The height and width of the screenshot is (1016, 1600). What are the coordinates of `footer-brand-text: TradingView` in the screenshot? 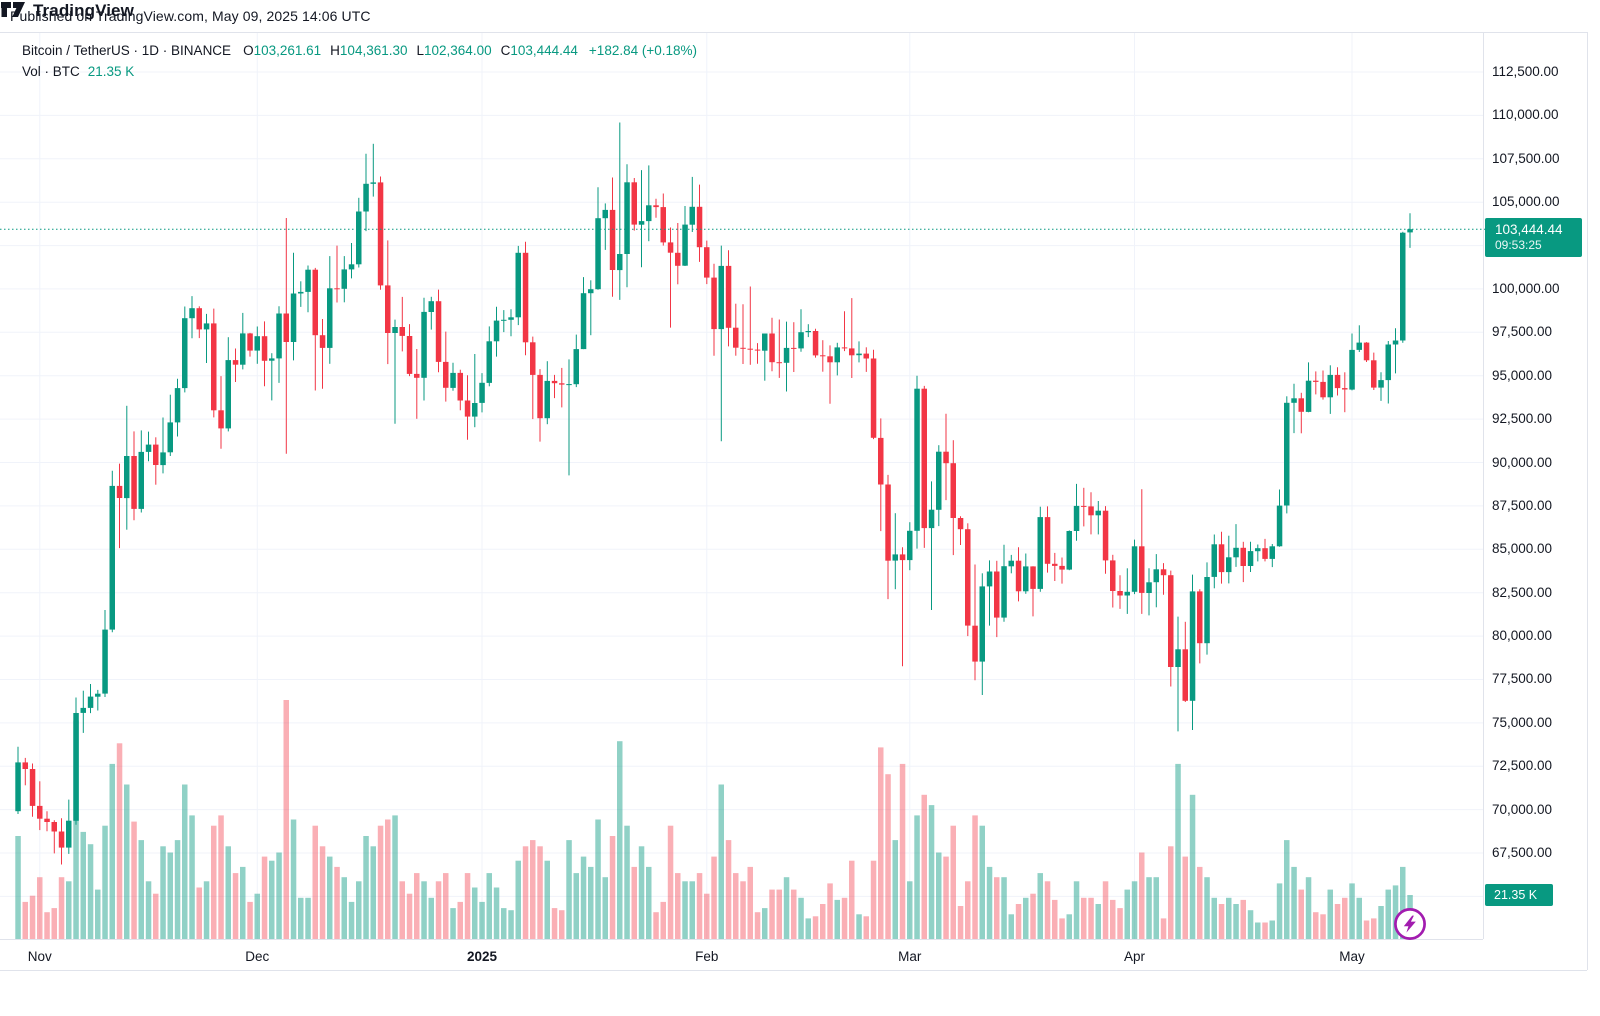 It's located at (83, 10).